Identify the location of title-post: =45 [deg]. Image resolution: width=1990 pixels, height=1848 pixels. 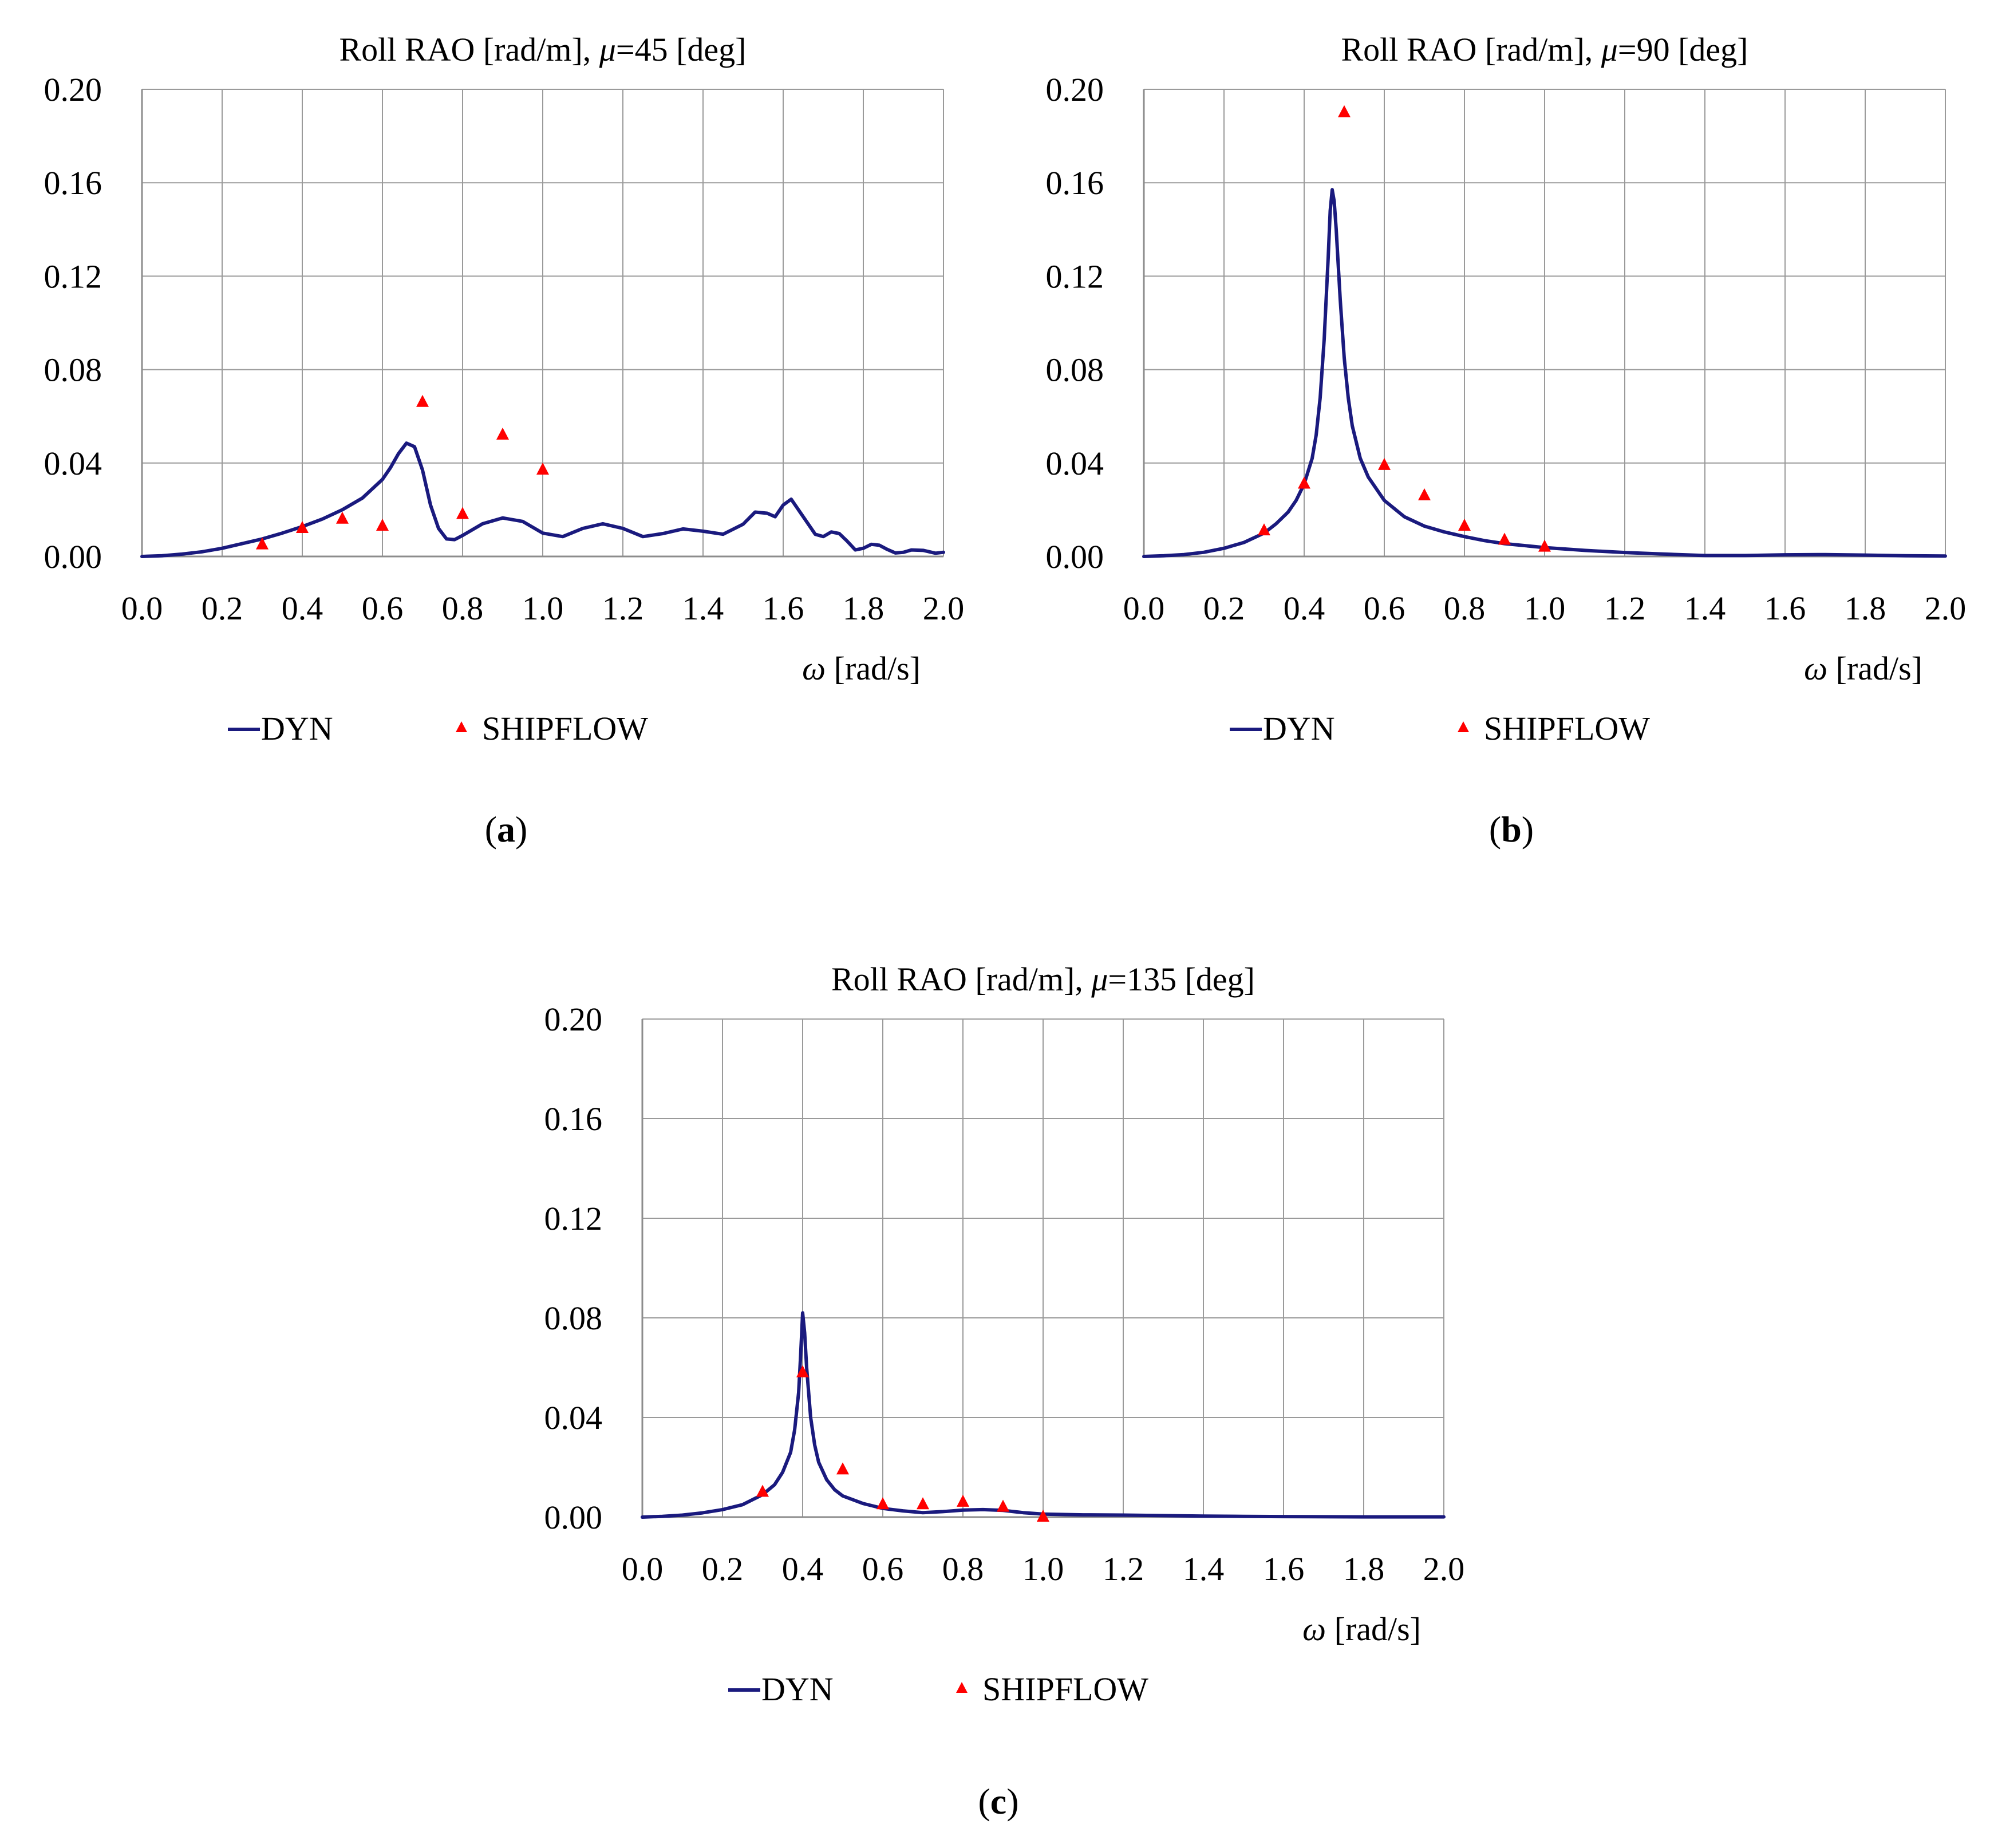
(681, 49).